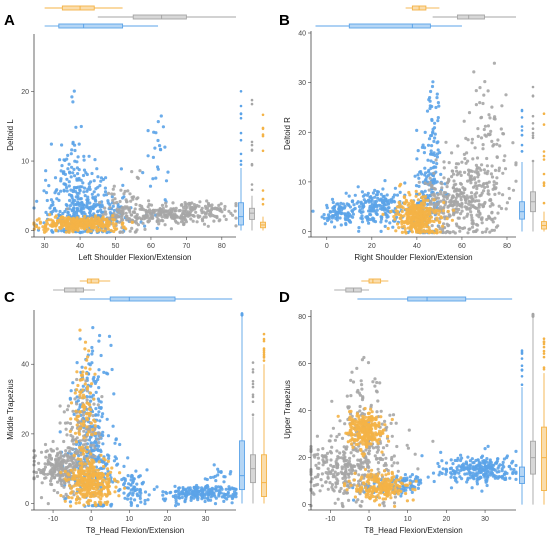 The width and height of the screenshot is (550, 539). What do you see at coordinates (302, 83) in the screenshot?
I see `y-tick-label: 30` at bounding box center [302, 83].